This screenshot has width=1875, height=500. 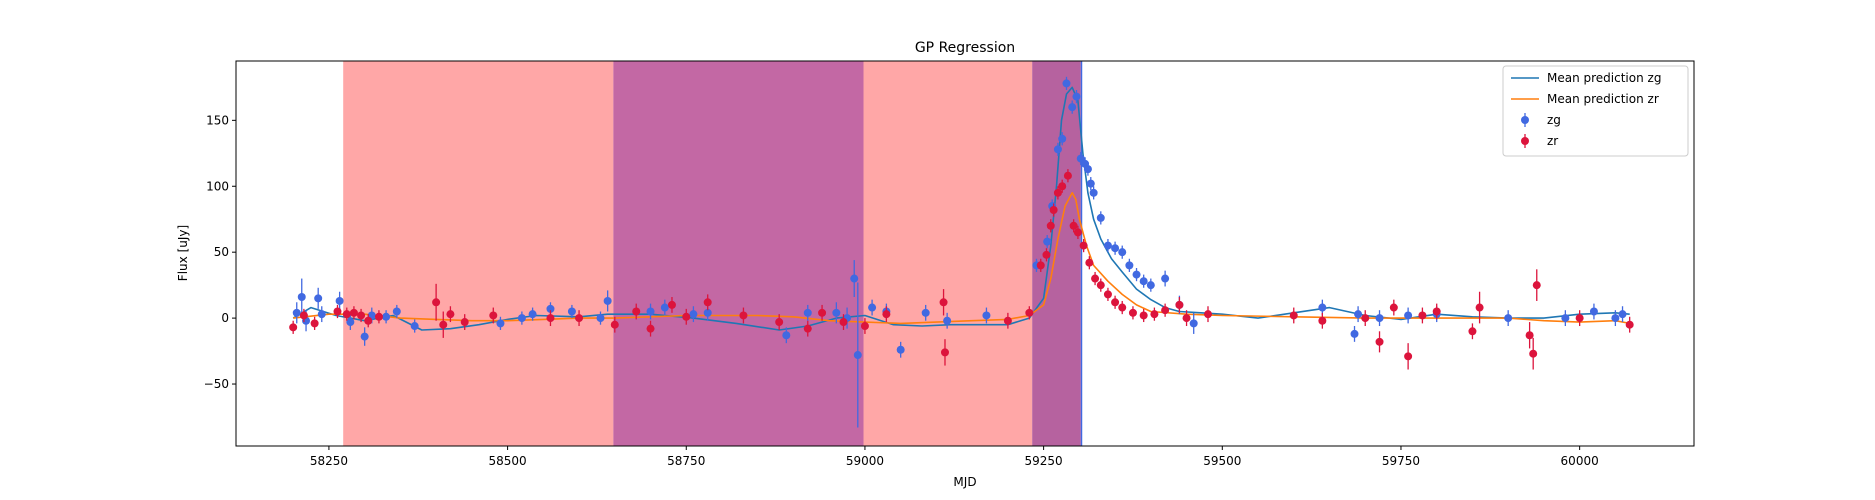 I want to click on y-tick-label: 50, so click(x=221, y=252).